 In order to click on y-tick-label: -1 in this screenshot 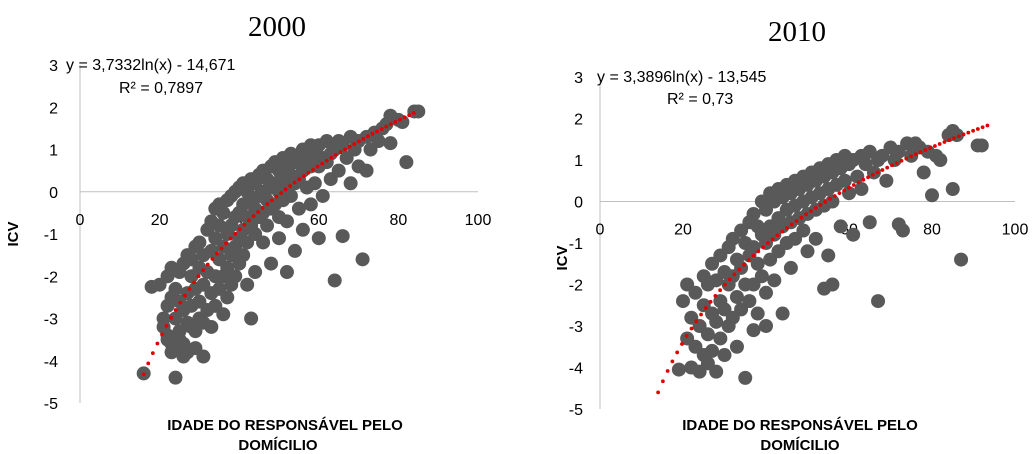, I will do `click(51, 235)`.